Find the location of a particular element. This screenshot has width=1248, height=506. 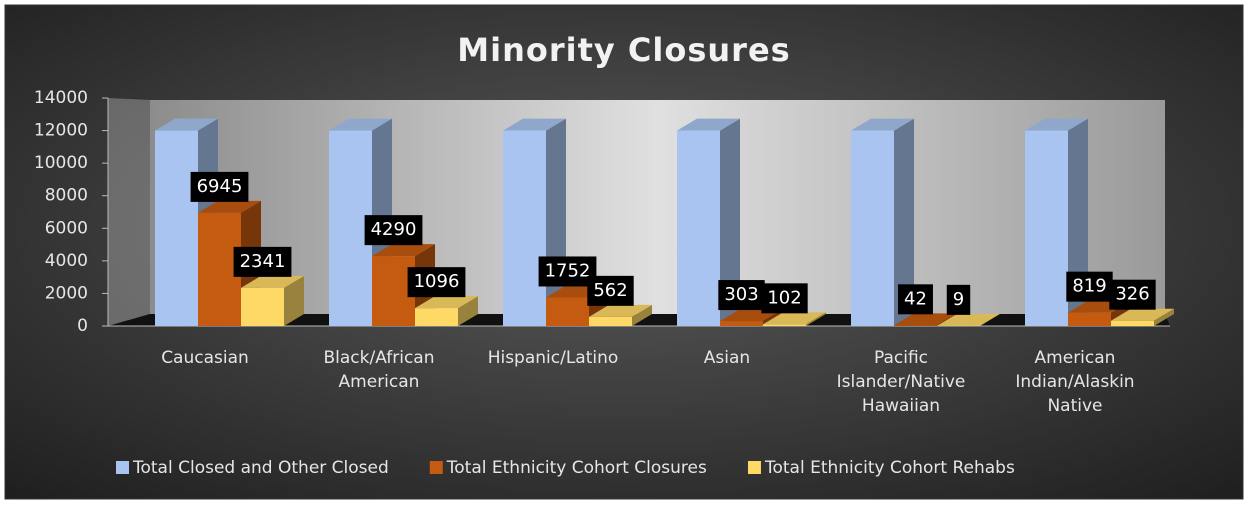

x-tick-label: Black/African American is located at coordinates (379, 370).